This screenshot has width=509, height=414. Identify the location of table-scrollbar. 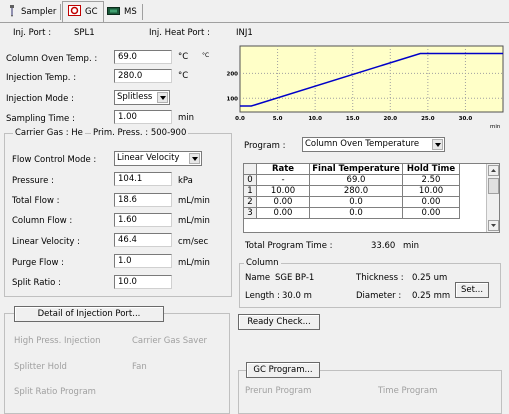
(492, 198).